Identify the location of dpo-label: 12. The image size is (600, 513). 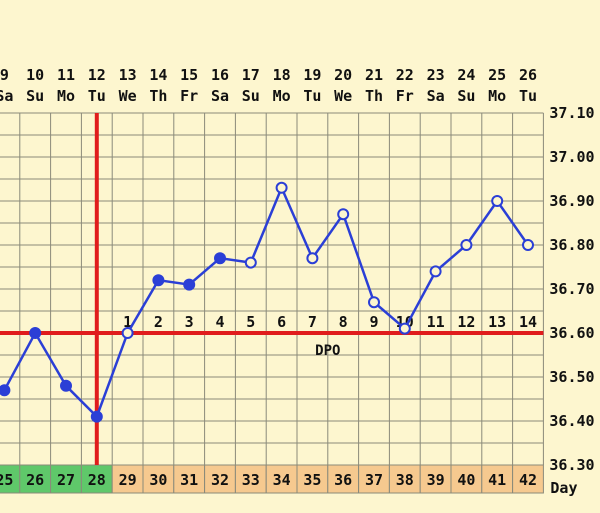
(466, 322).